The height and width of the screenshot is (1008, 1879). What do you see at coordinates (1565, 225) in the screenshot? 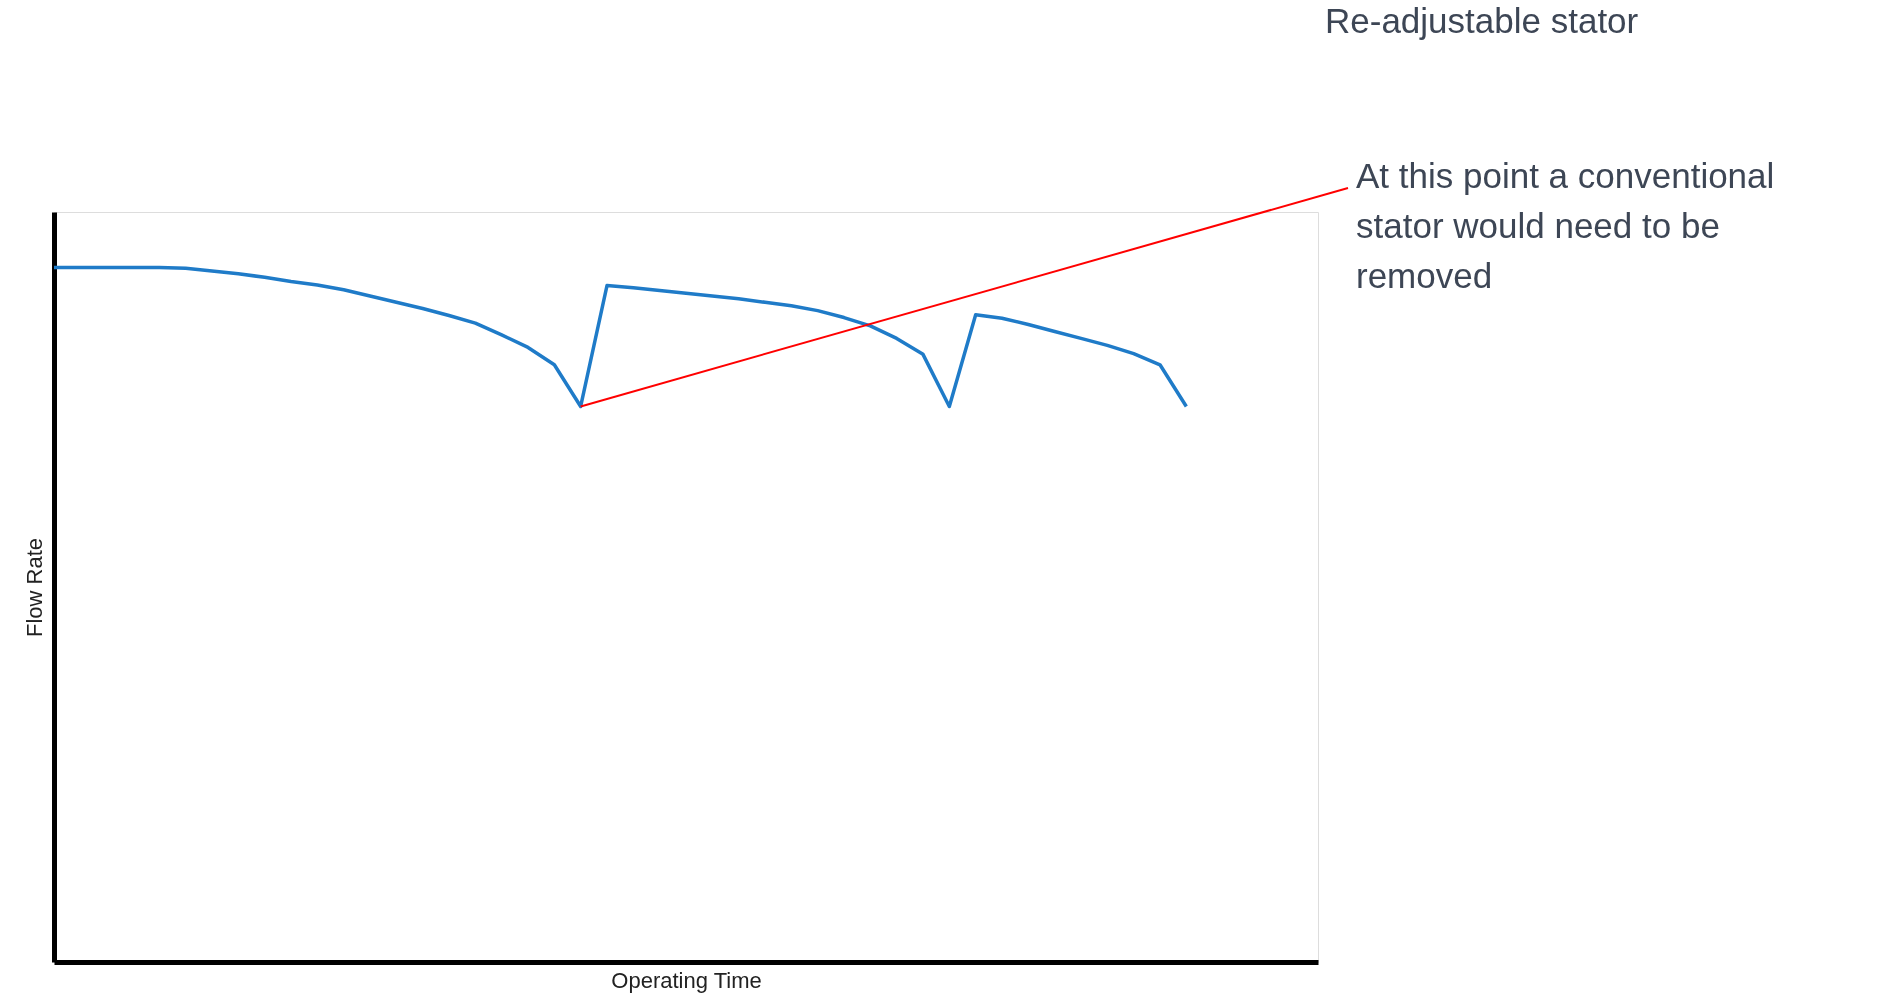
I see `text: At this point a conventional stator would need to be removed` at bounding box center [1565, 225].